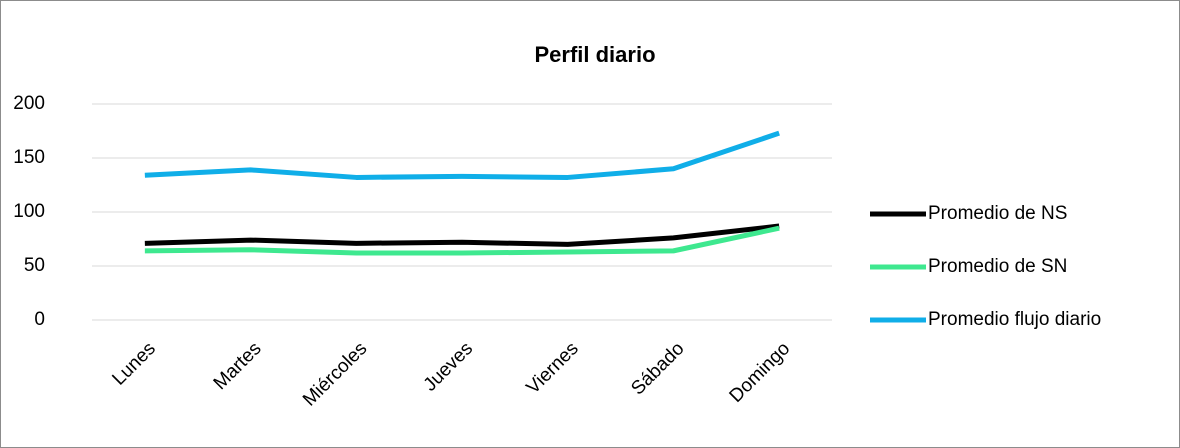  What do you see at coordinates (1014, 319) in the screenshot?
I see `legend-label: Promedio flujo diario` at bounding box center [1014, 319].